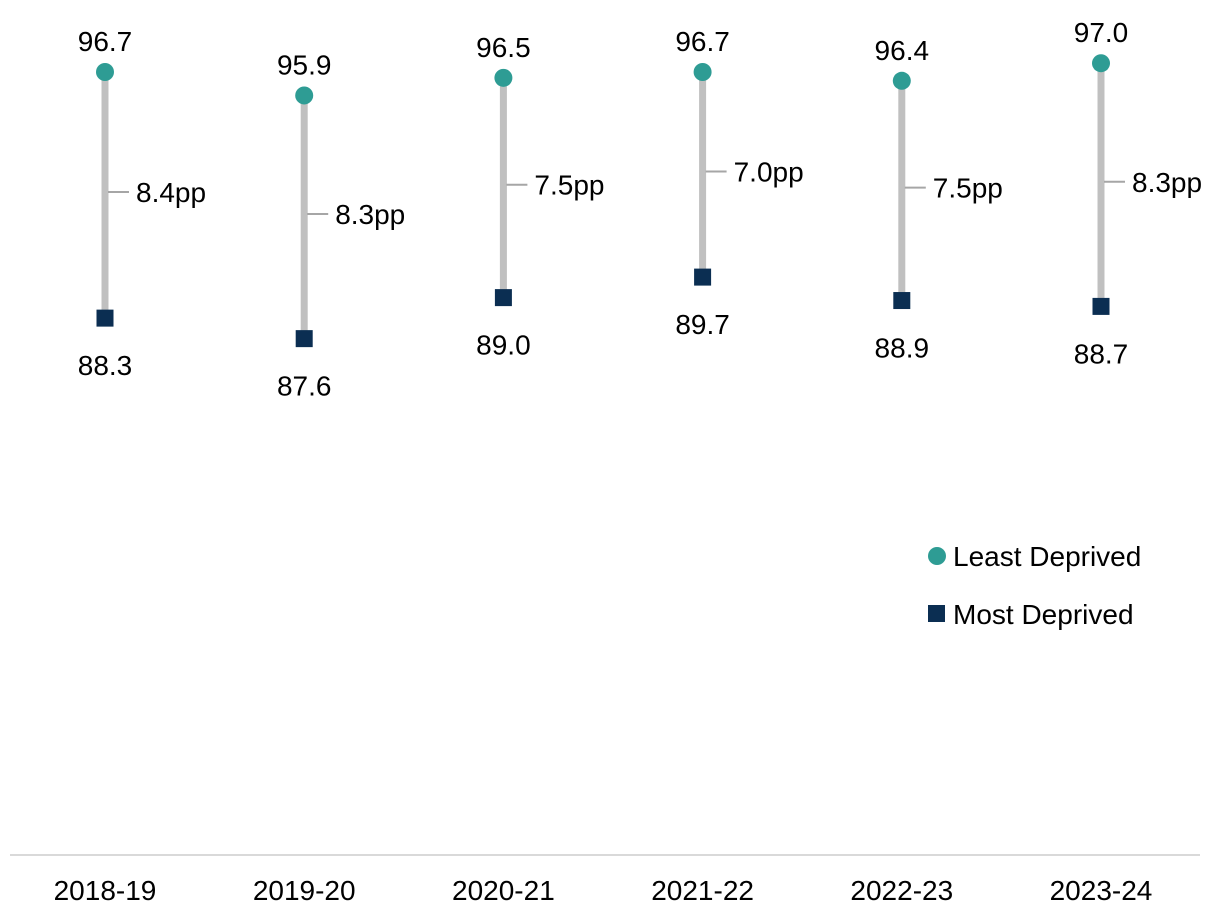  I want to click on value-label-most-deprived: 87.6, so click(304, 386).